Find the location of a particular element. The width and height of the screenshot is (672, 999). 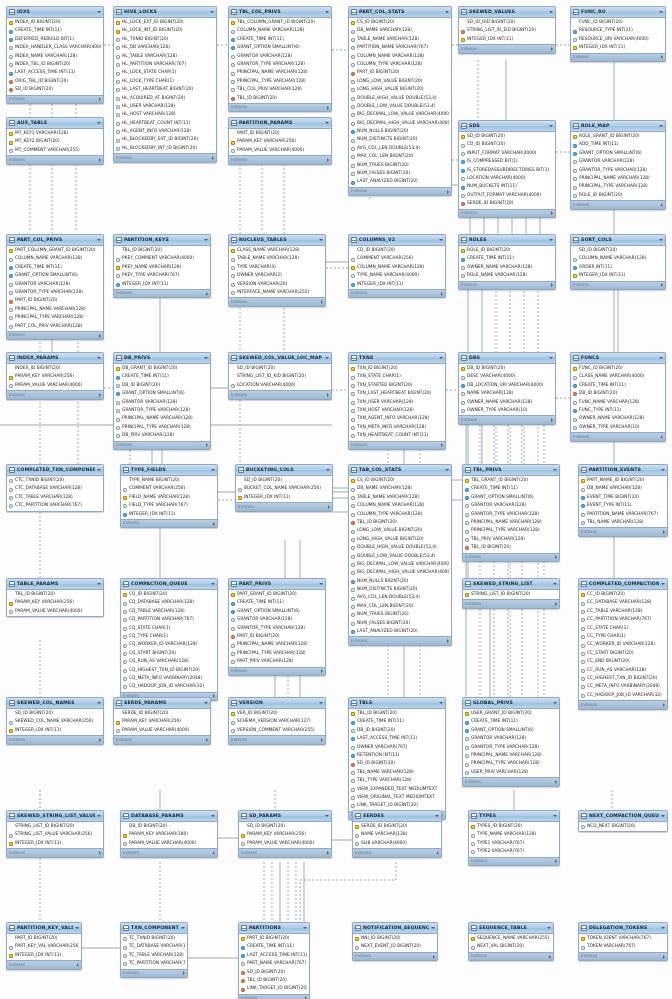

column-row: ROLE_NAME VARCHAR(128) is located at coordinates (507, 276).